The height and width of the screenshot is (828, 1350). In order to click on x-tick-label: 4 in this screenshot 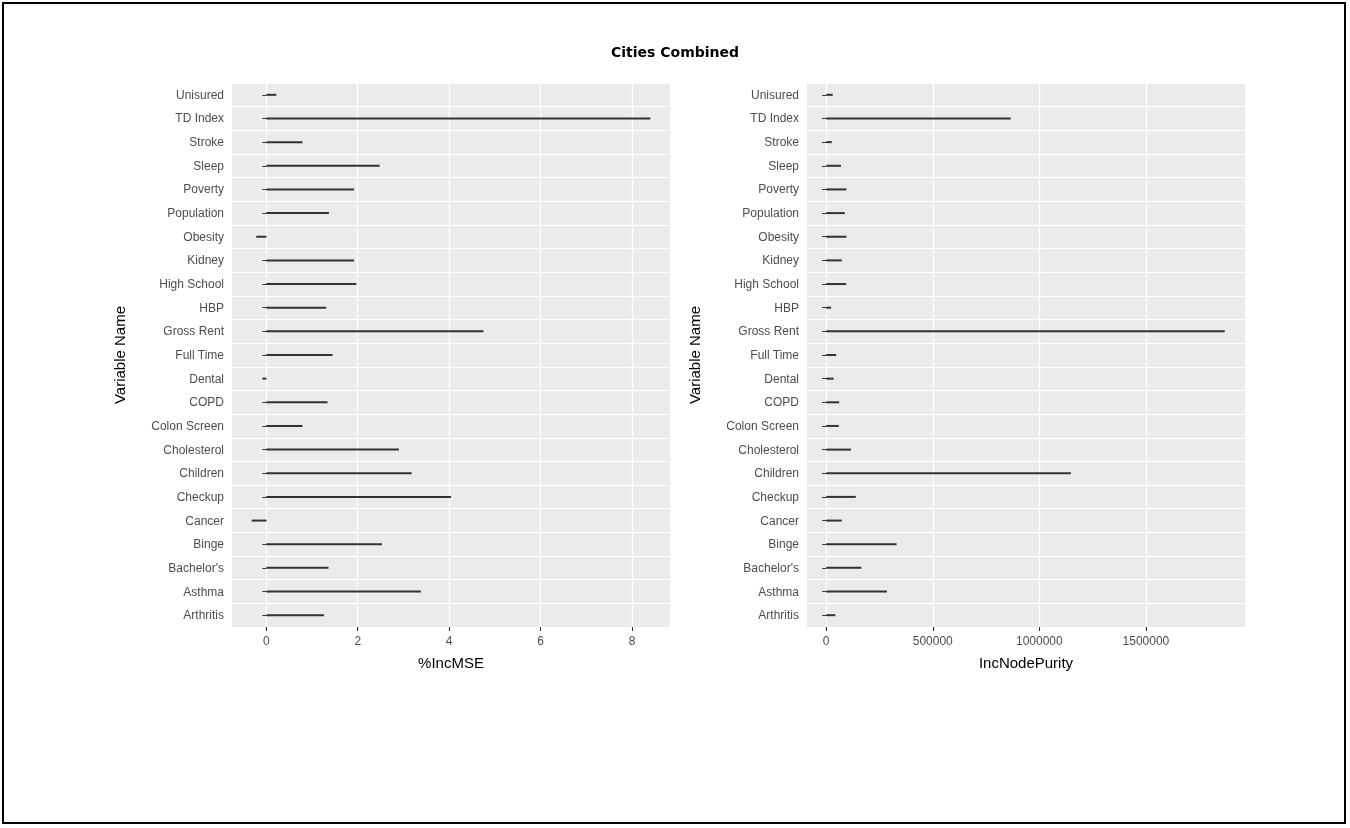, I will do `click(449, 641)`.